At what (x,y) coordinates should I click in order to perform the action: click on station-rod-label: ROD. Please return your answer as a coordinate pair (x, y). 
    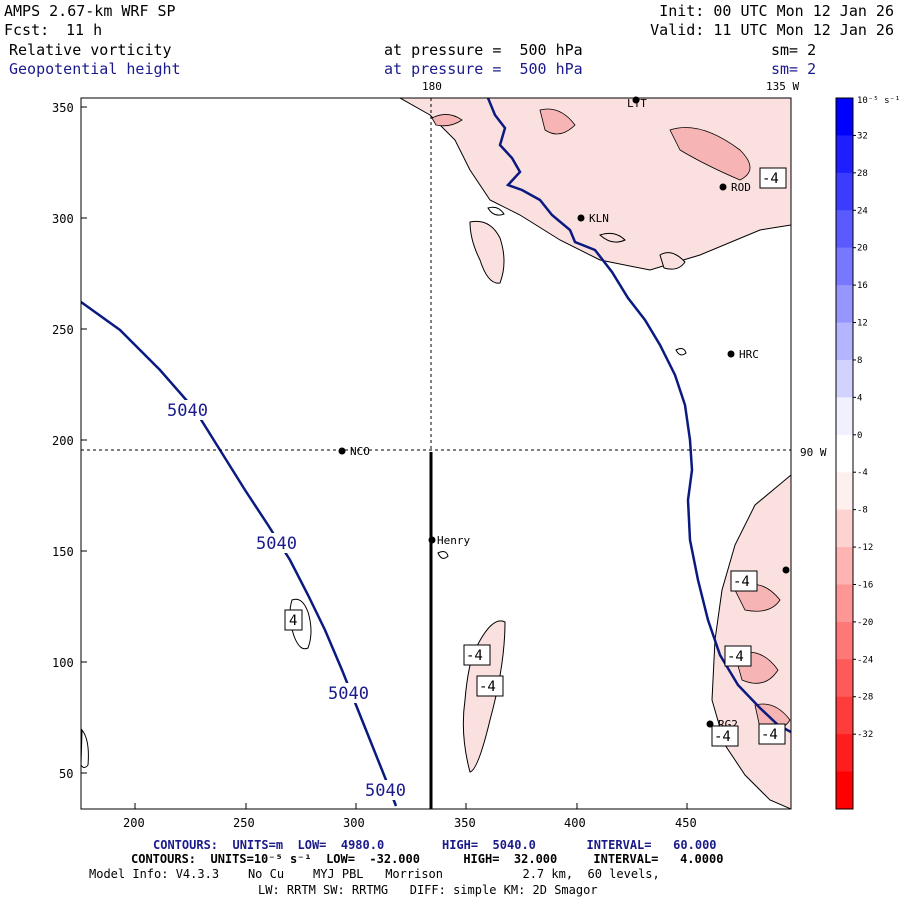
    Looking at the image, I should click on (741, 187).